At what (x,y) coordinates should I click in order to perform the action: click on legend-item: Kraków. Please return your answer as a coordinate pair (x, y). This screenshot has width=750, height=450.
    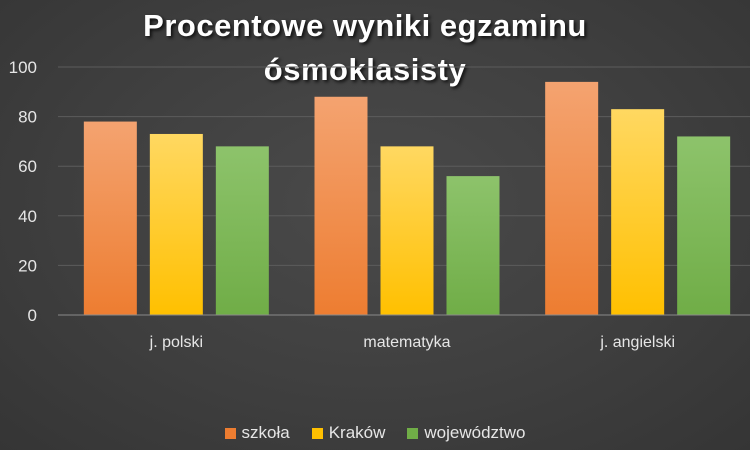
    Looking at the image, I should click on (348, 433).